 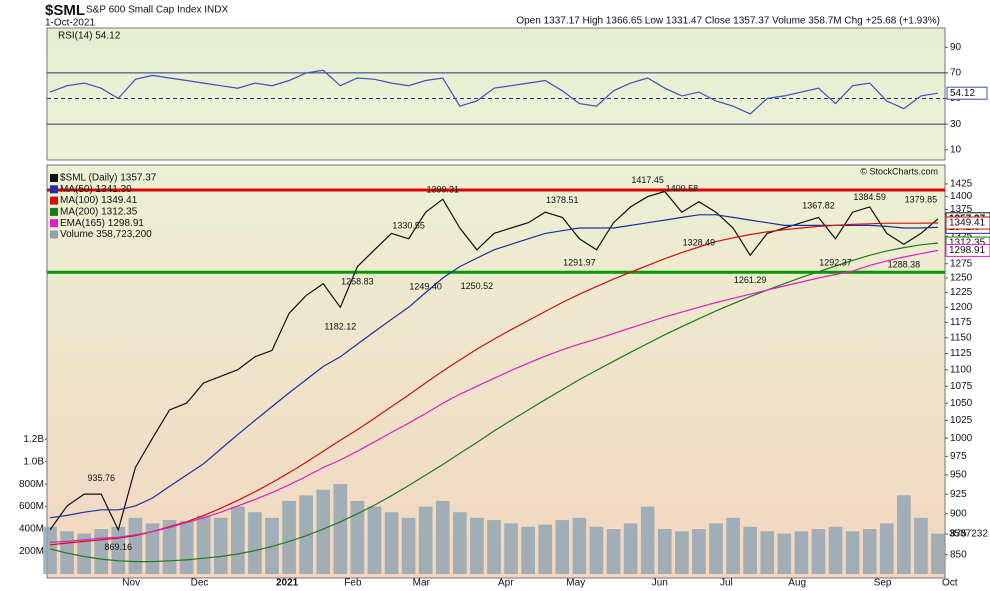 What do you see at coordinates (65, 10) in the screenshot?
I see `symbol: $SML` at bounding box center [65, 10].